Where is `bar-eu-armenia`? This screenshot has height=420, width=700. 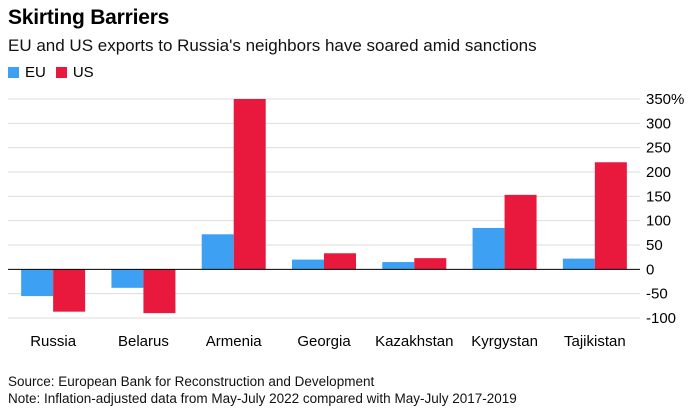
bar-eu-armenia is located at coordinates (217, 252).